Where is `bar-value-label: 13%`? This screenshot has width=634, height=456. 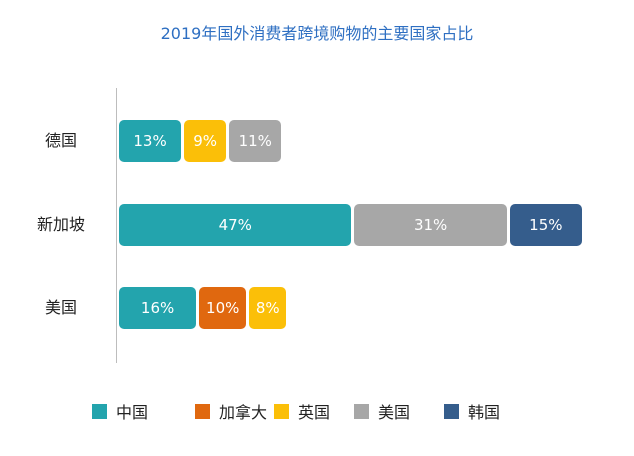 bar-value-label: 13% is located at coordinates (150, 141).